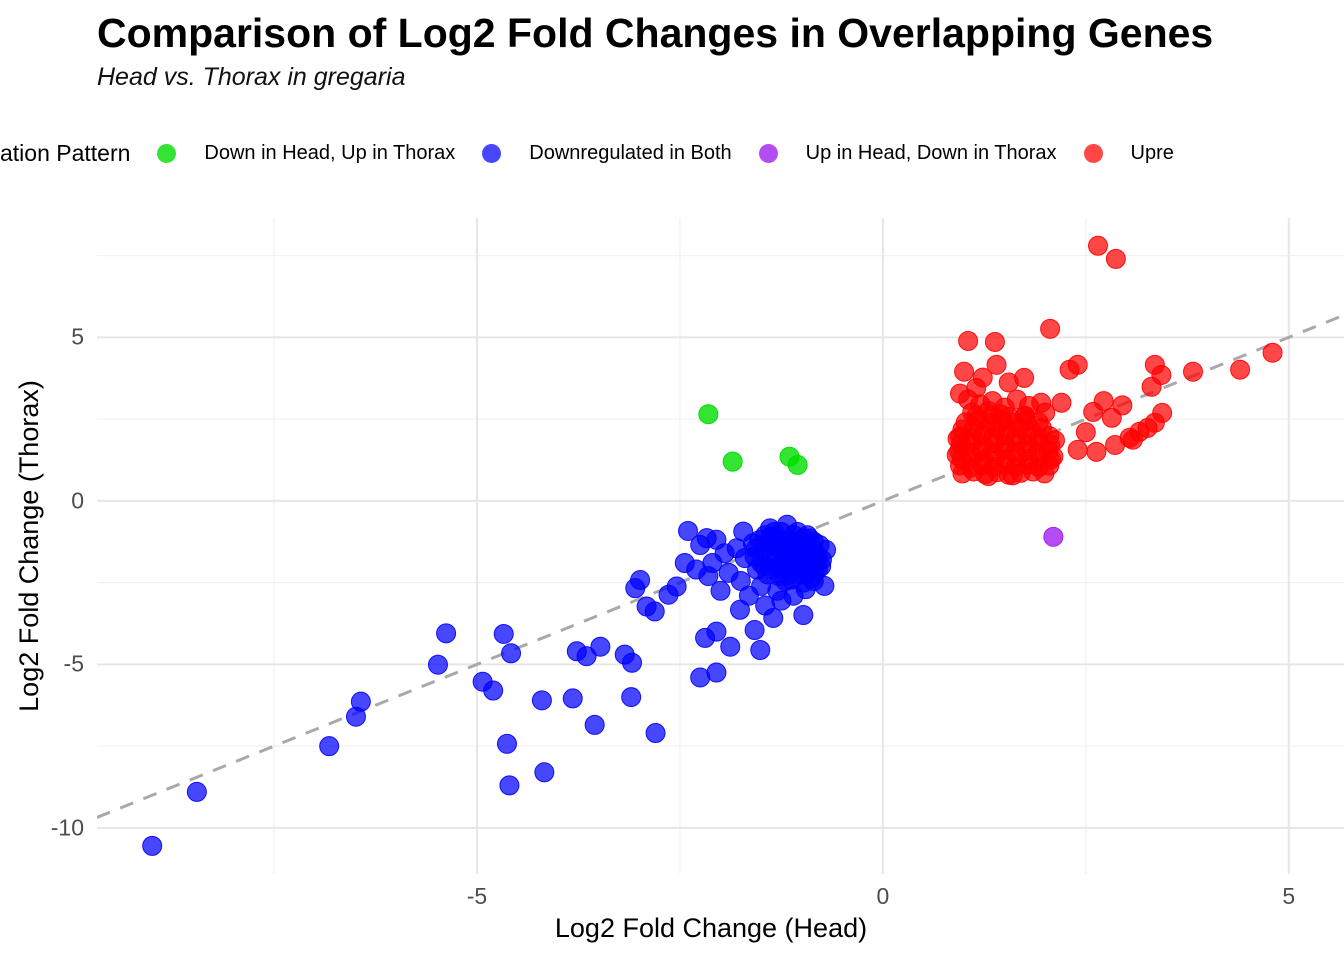 The width and height of the screenshot is (1344, 960). I want to click on legend-item-0: Down in Head, Up in Thorax, so click(306, 153).